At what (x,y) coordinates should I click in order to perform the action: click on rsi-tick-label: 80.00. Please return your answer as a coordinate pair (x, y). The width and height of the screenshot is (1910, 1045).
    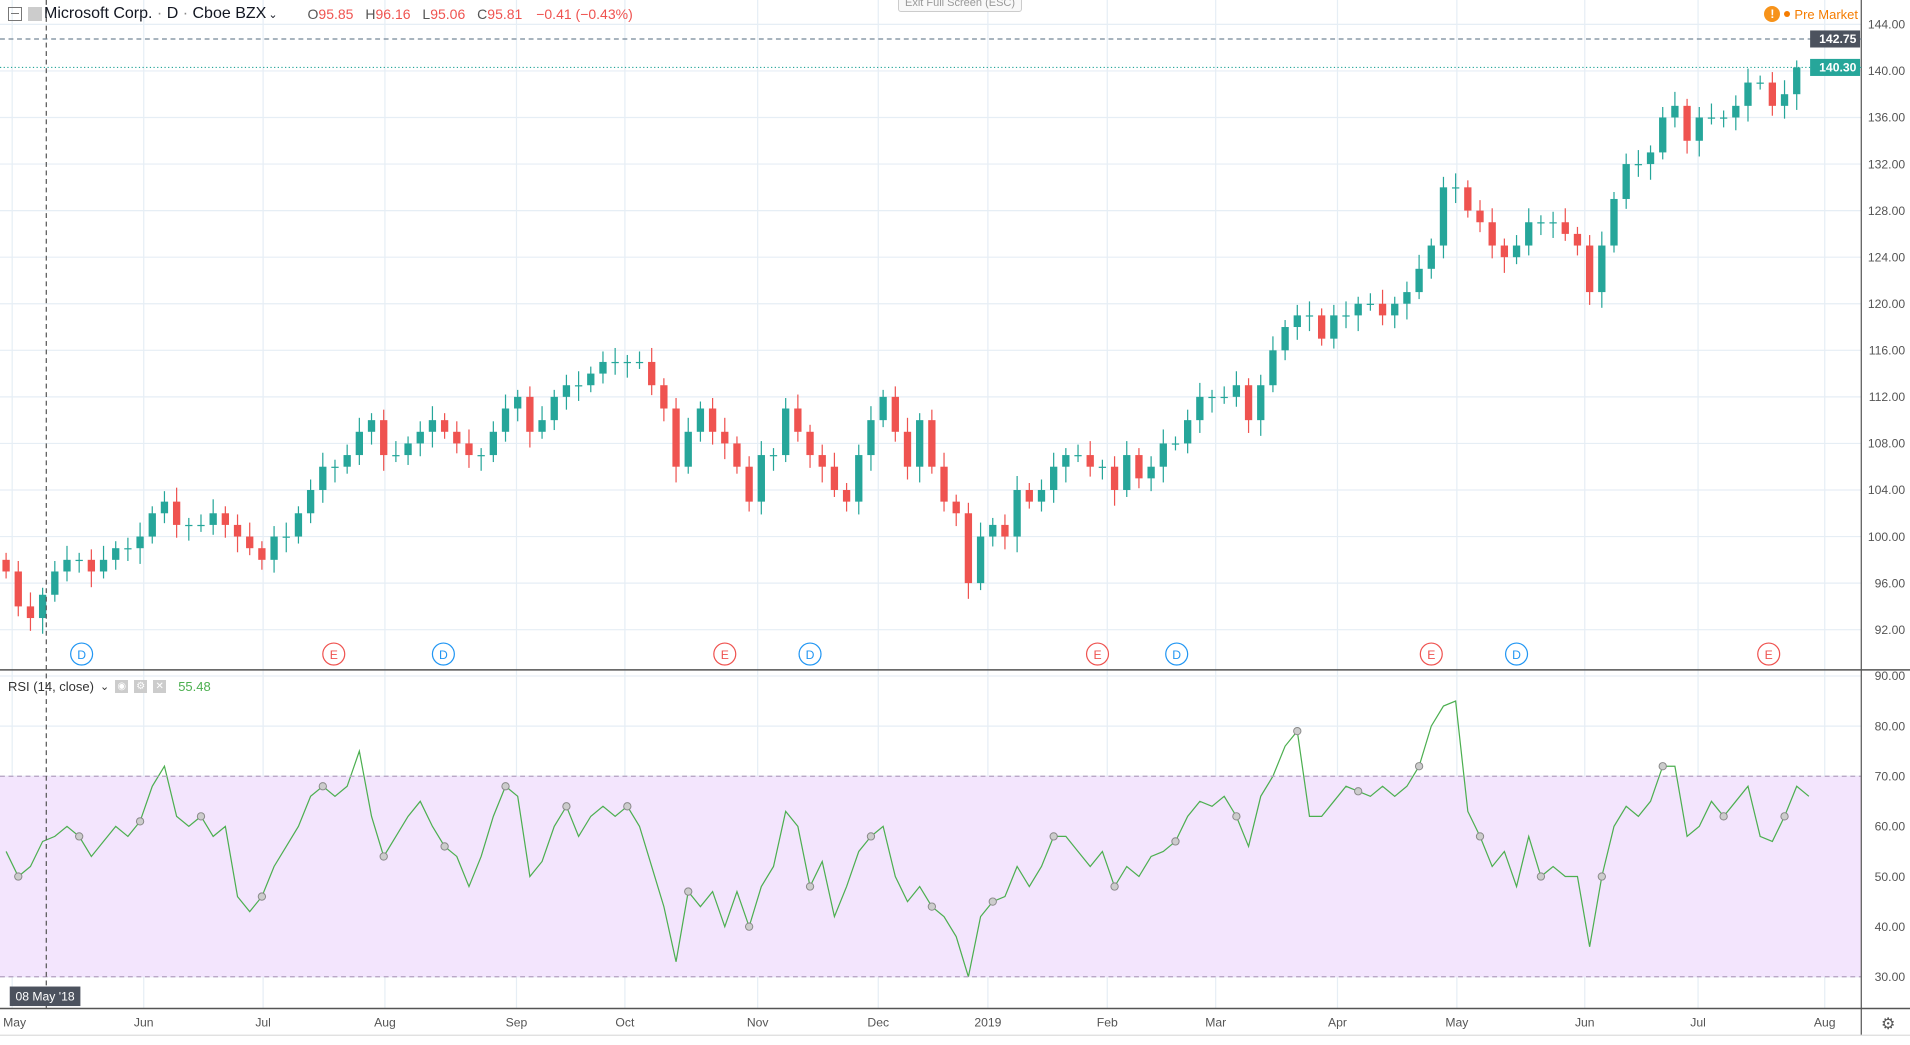
    Looking at the image, I should click on (1890, 726).